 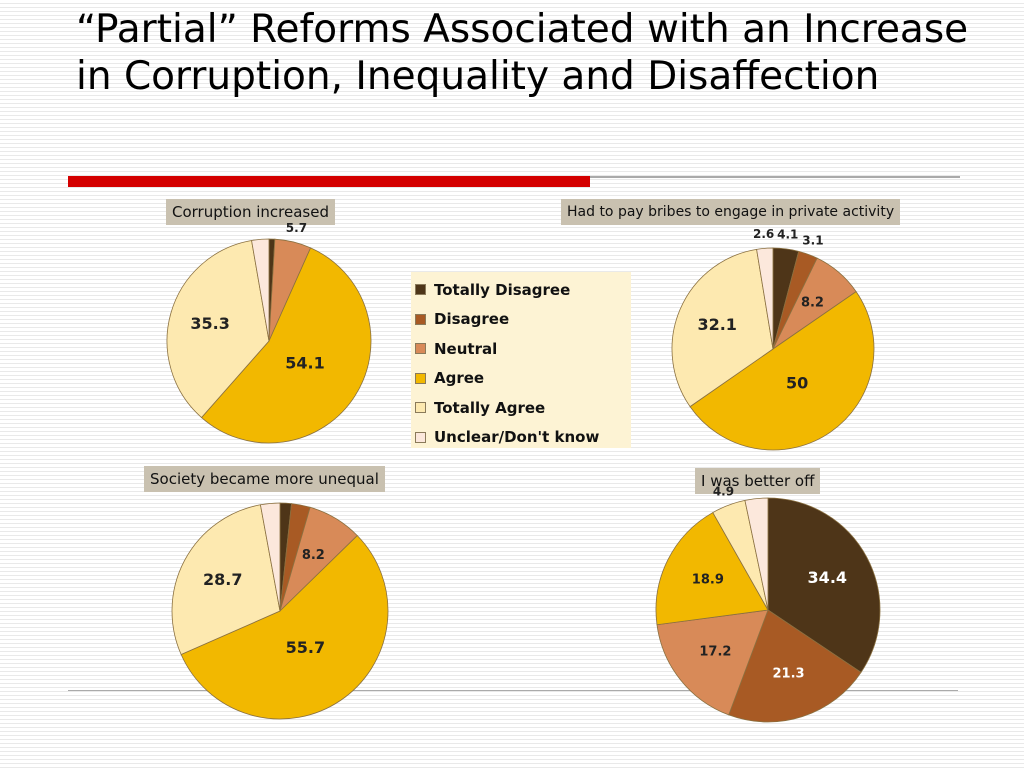 I want to click on footer-rule, so click(x=513, y=690).